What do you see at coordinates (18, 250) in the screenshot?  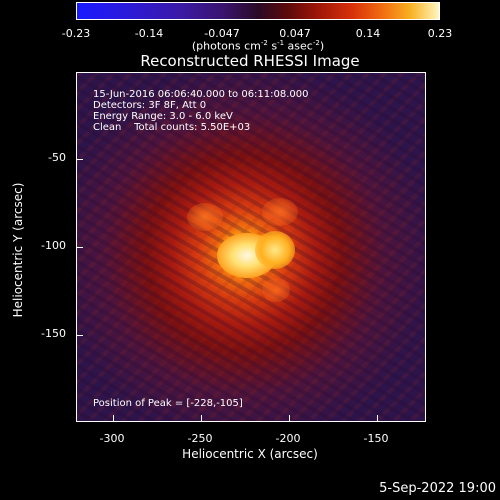 I see `y-axis-label: Heliocentric Y (arcsec)` at bounding box center [18, 250].